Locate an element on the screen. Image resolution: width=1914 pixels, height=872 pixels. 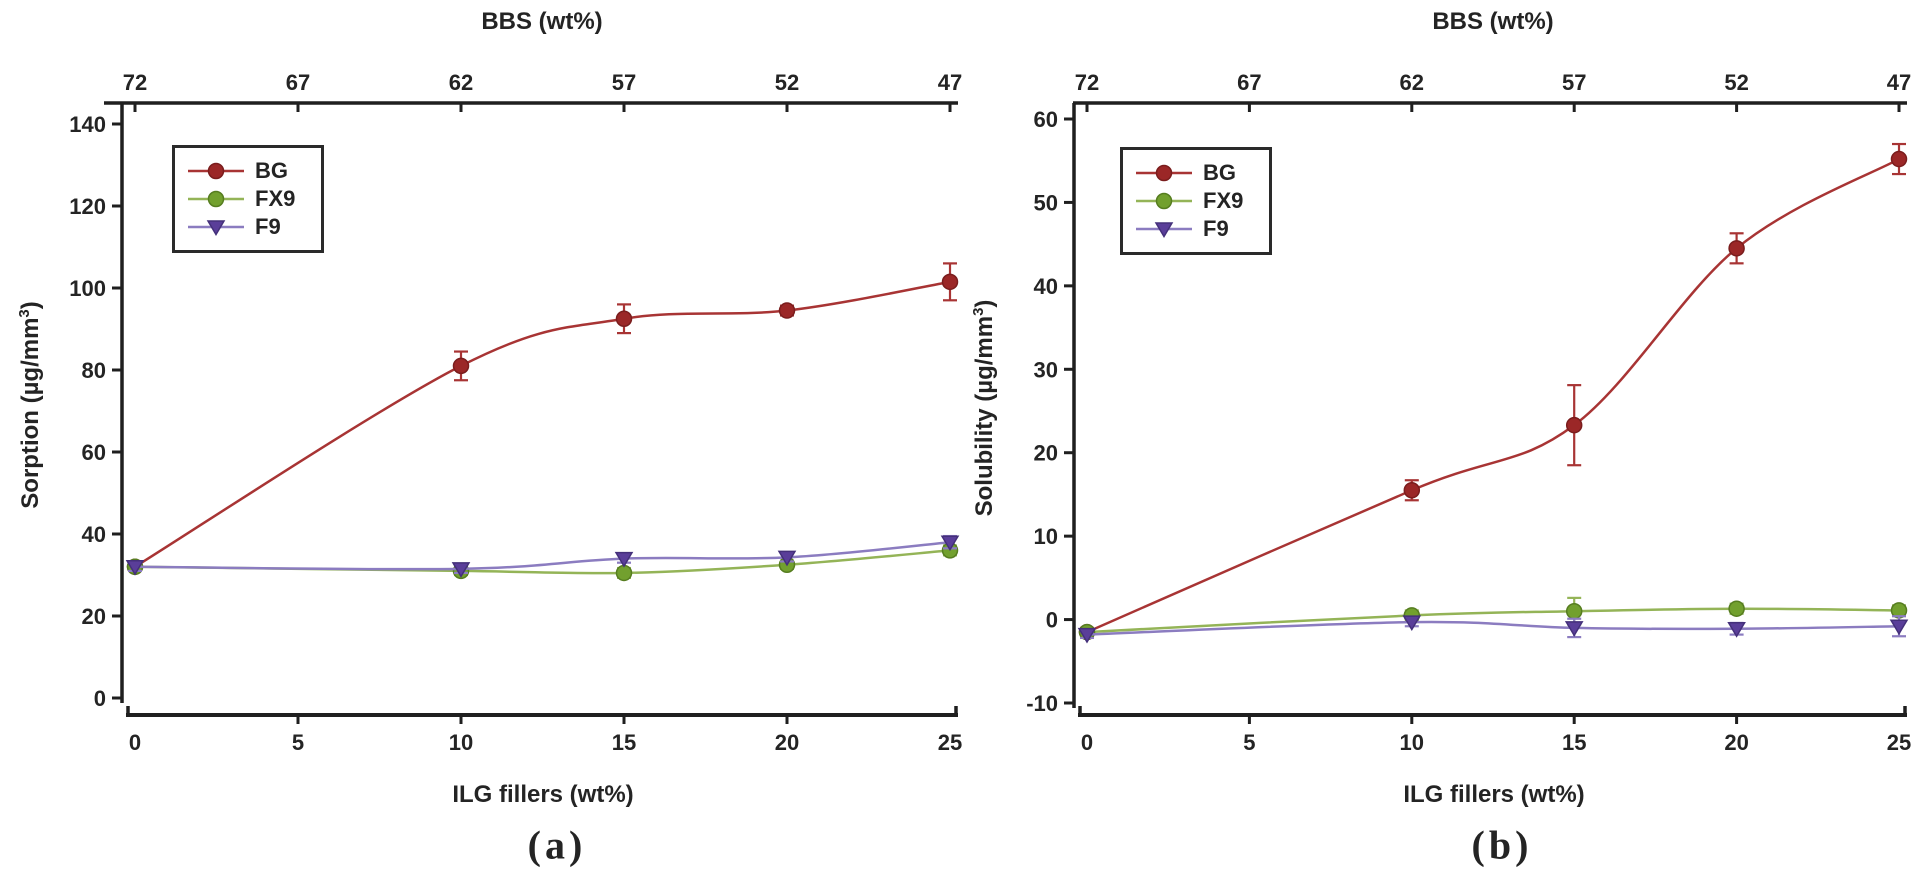
chart-a-caption: (a) is located at coordinates (557, 845).